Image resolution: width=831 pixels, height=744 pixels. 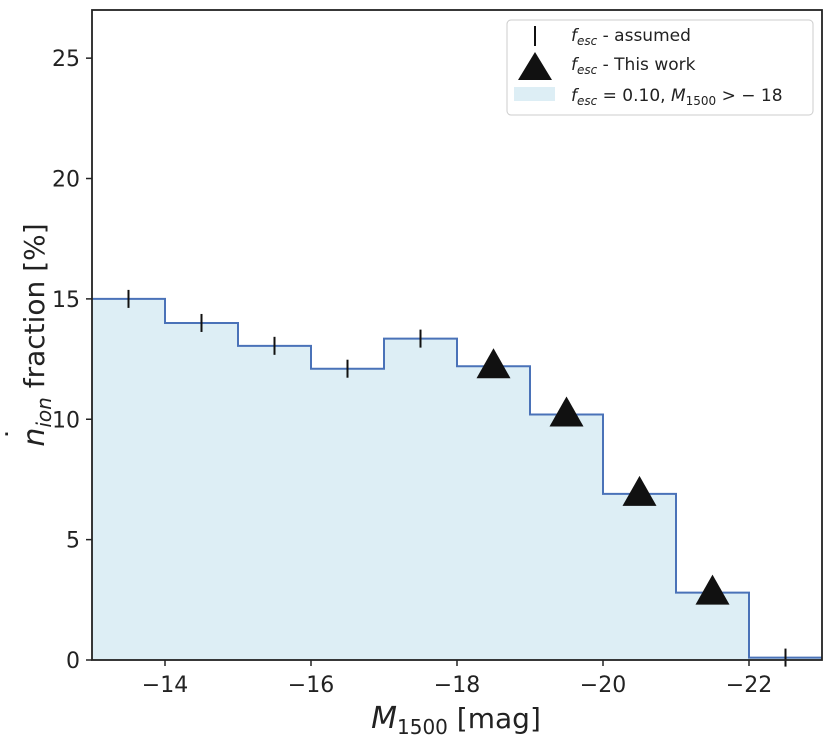 I want to click on y-tick-label: 5, so click(x=73, y=541).